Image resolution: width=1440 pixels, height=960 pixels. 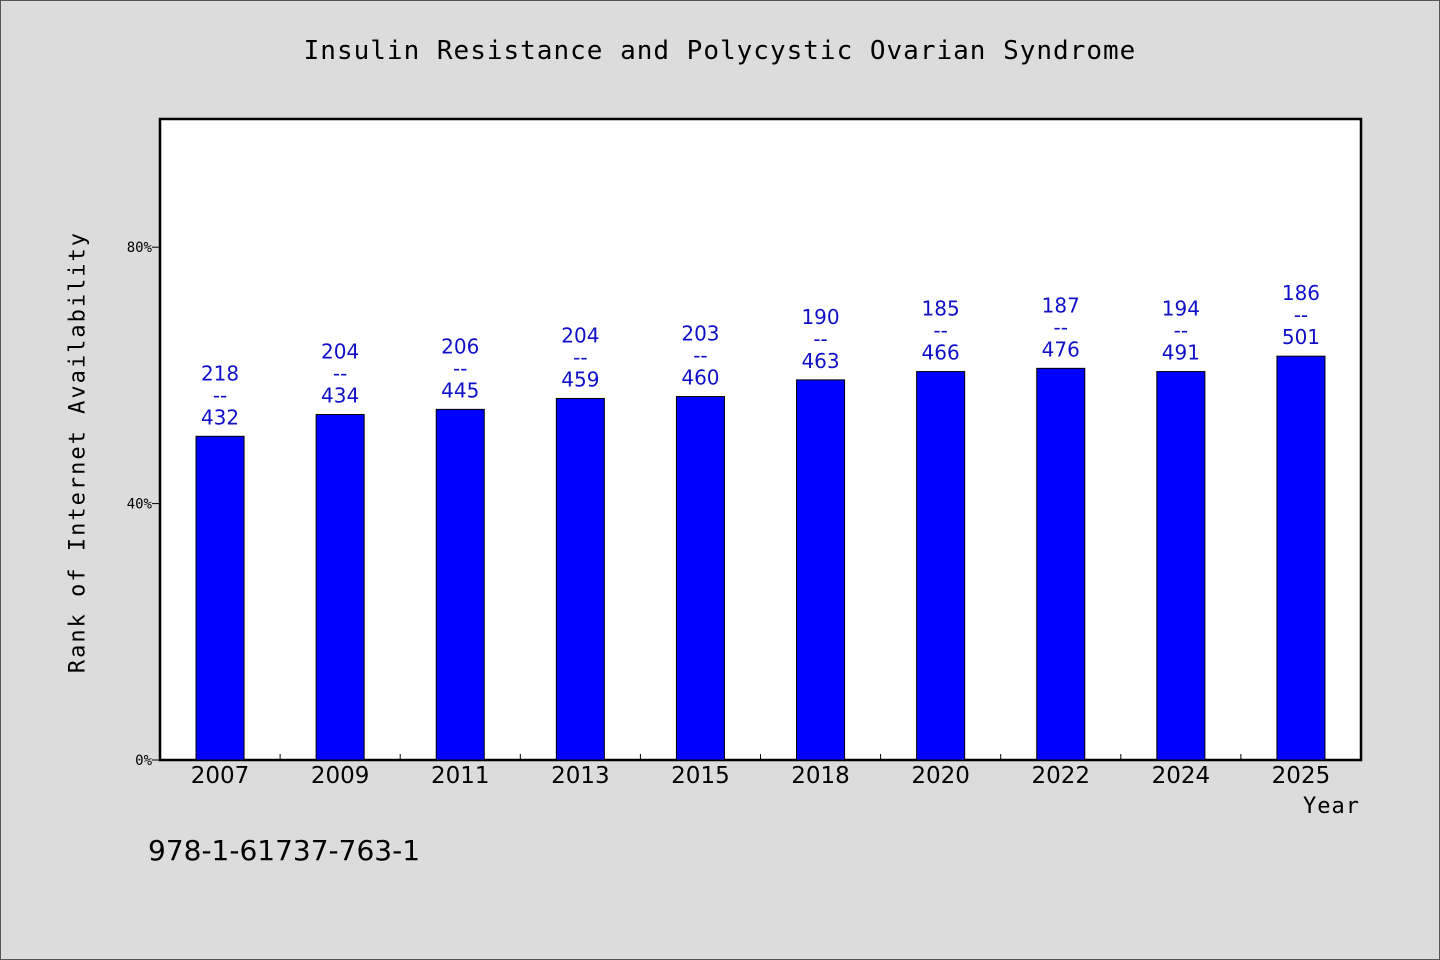 What do you see at coordinates (220, 417) in the screenshot?
I see `data-label: 432` at bounding box center [220, 417].